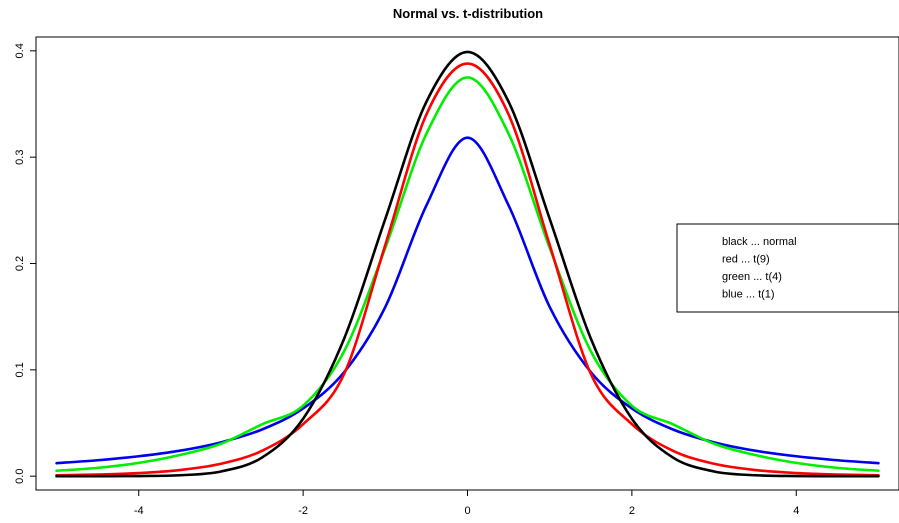 This screenshot has height=523, width=899. I want to click on legend-entry: red ... t(9), so click(746, 260).